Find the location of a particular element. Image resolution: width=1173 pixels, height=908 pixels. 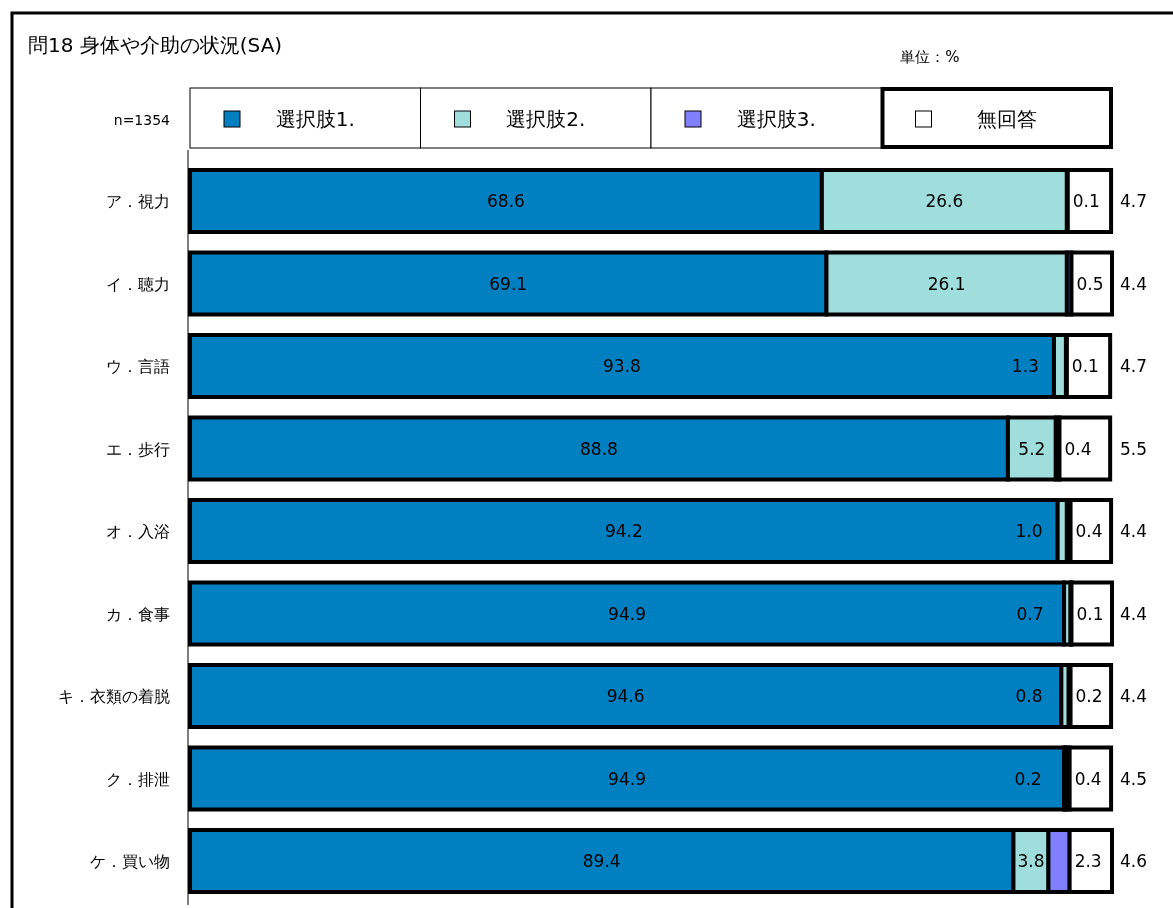

y-tick-label: イ．聴力 is located at coordinates (138, 284).